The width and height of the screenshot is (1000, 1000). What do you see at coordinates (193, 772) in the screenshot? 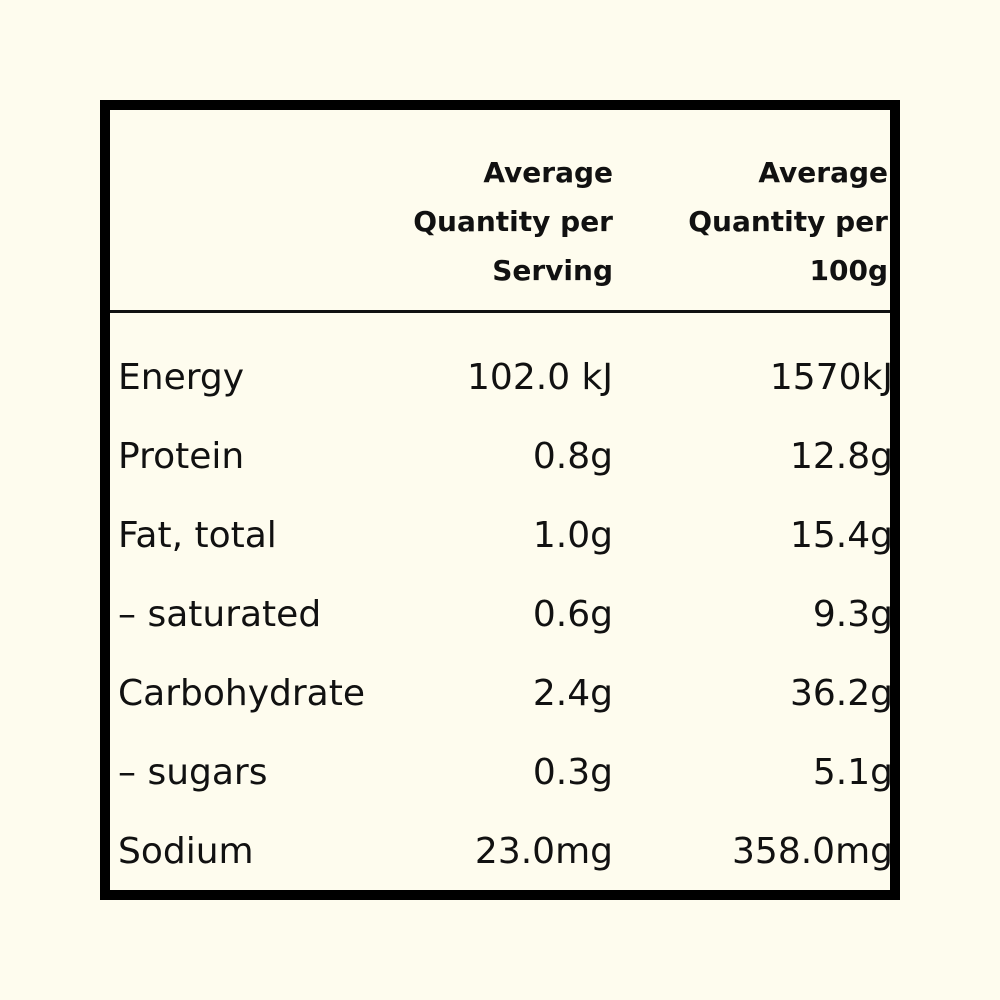
I see `nutrient-label: – sugars` at bounding box center [193, 772].